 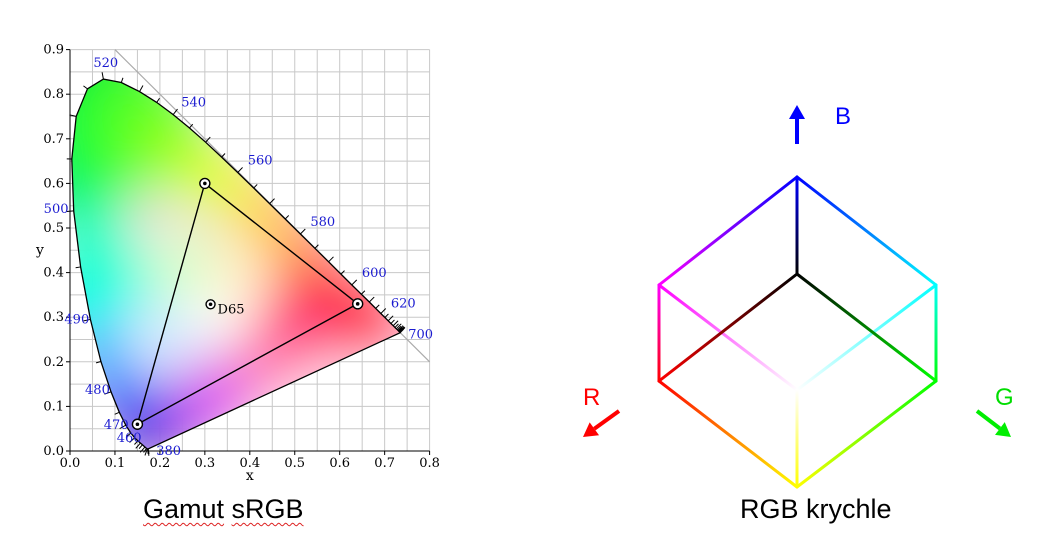 I want to click on y-tick-label: 0.4, so click(x=53, y=273).